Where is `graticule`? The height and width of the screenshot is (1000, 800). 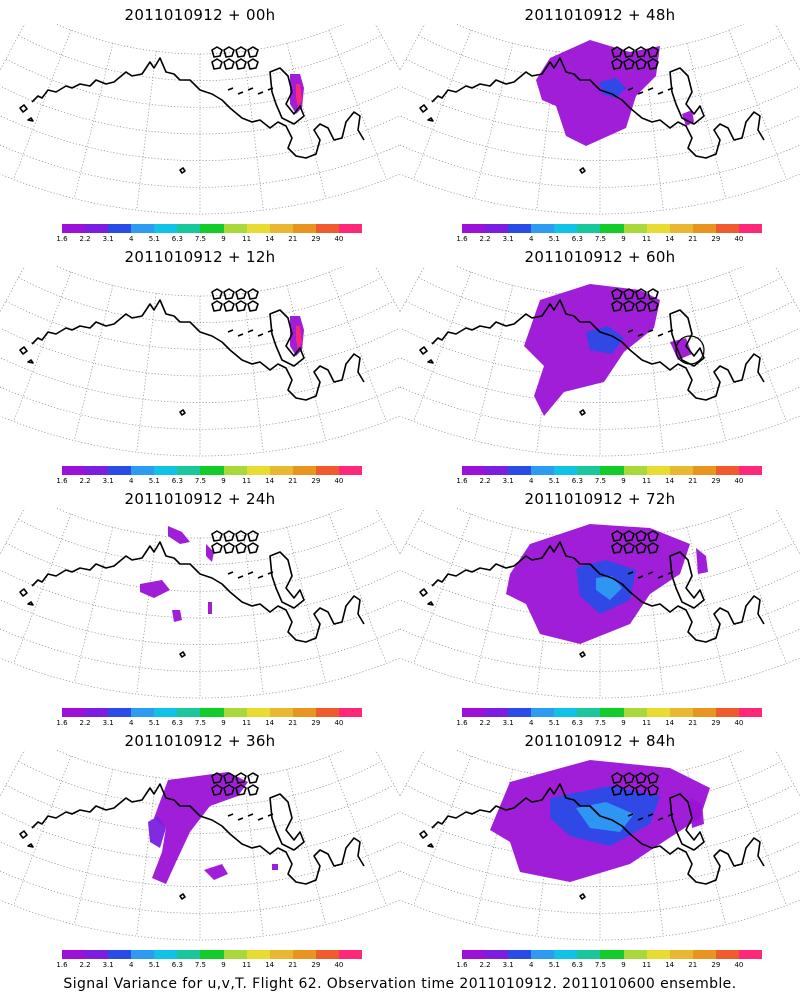
graticule is located at coordinates (200, 603).